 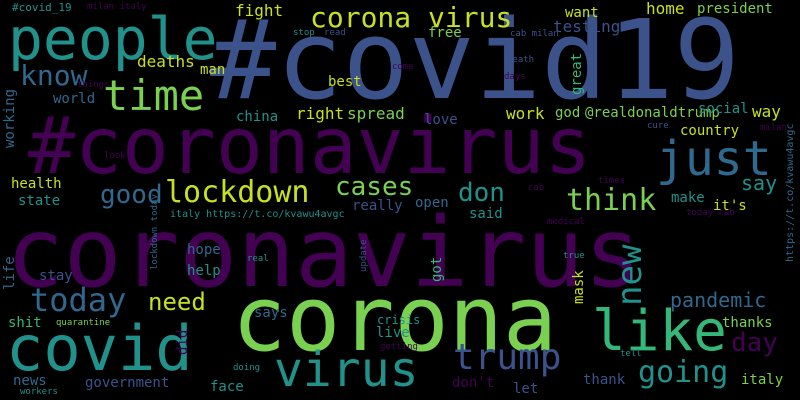 I want to click on word-italy: italy, so click(x=762, y=380).